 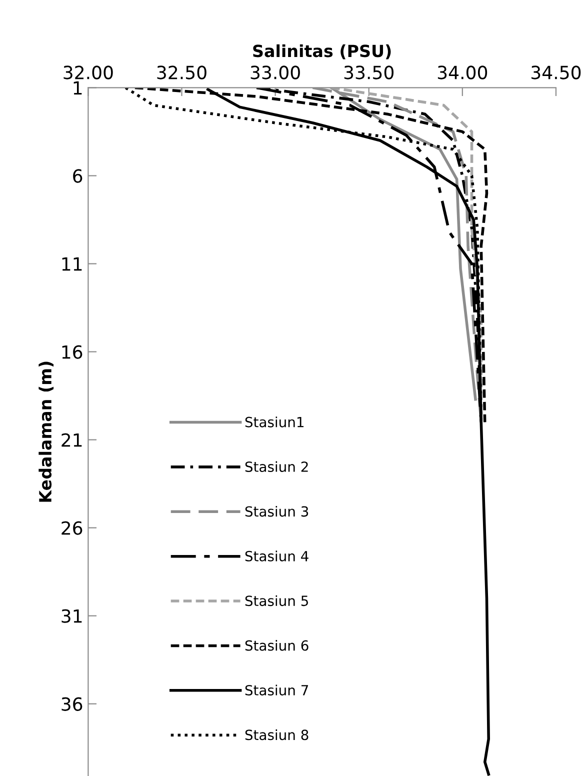 What do you see at coordinates (72, 528) in the screenshot?
I see `y-tick-label: 26` at bounding box center [72, 528].